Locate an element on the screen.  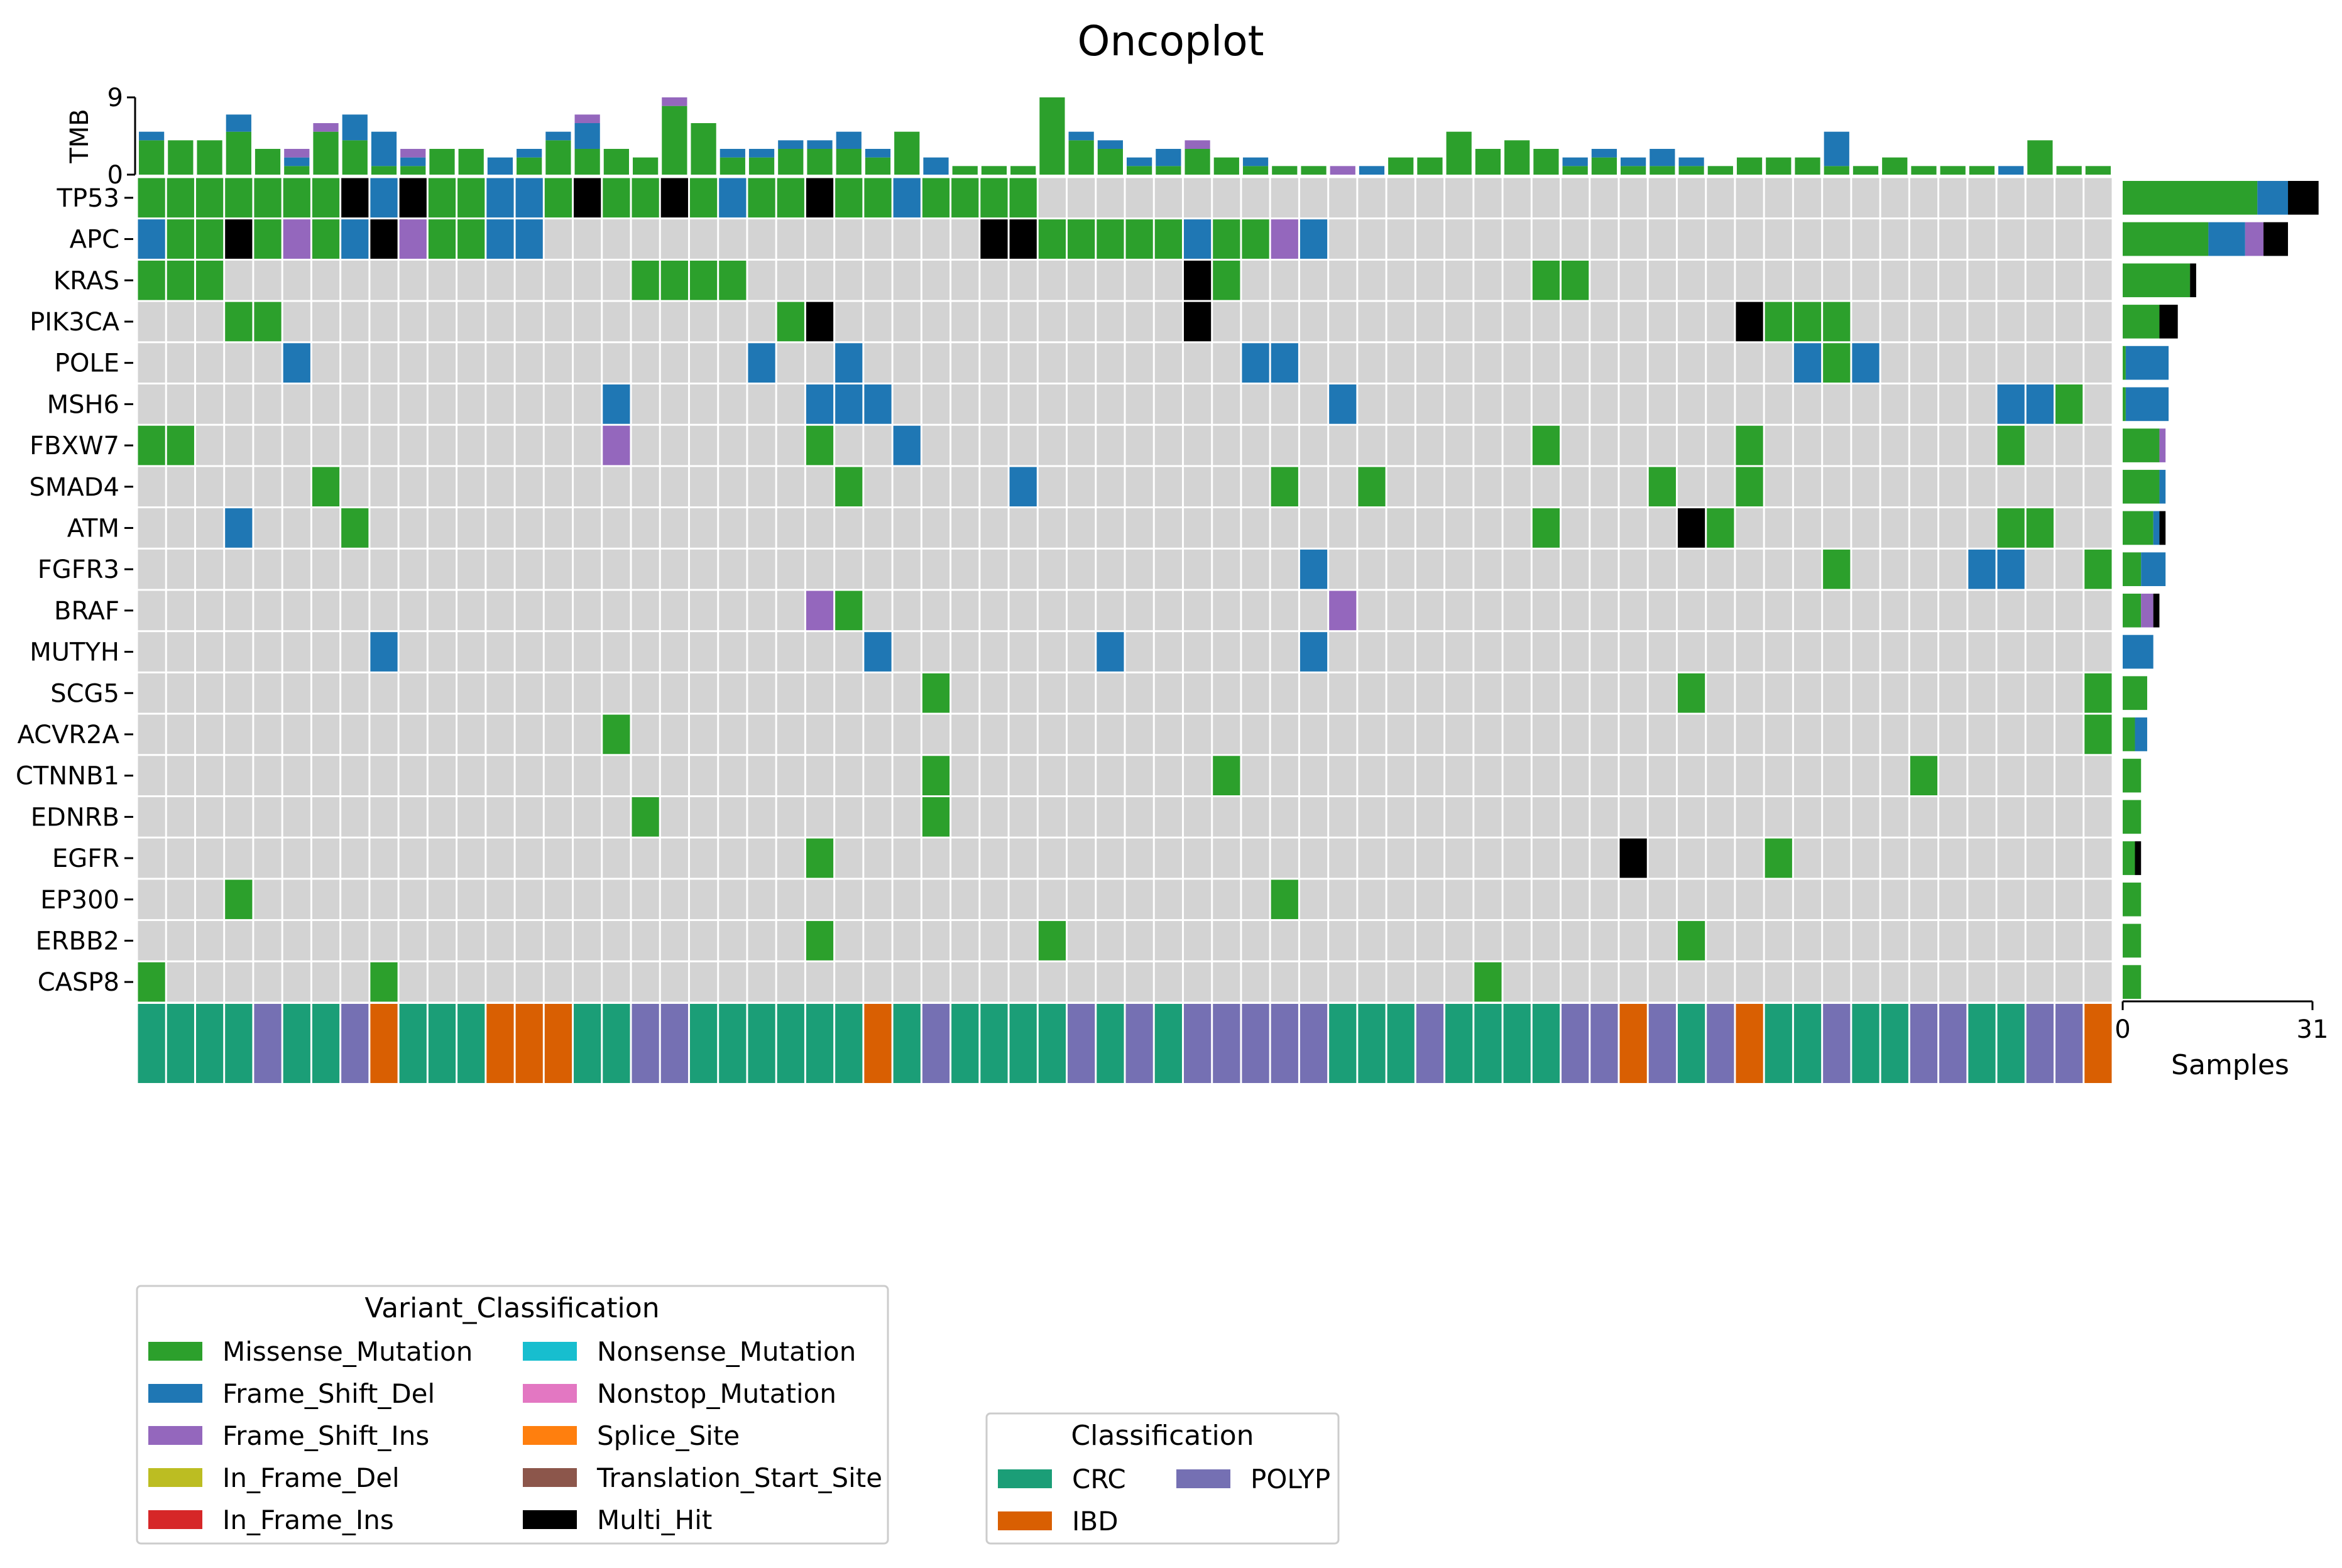
gene-label: POLE is located at coordinates (87, 363).